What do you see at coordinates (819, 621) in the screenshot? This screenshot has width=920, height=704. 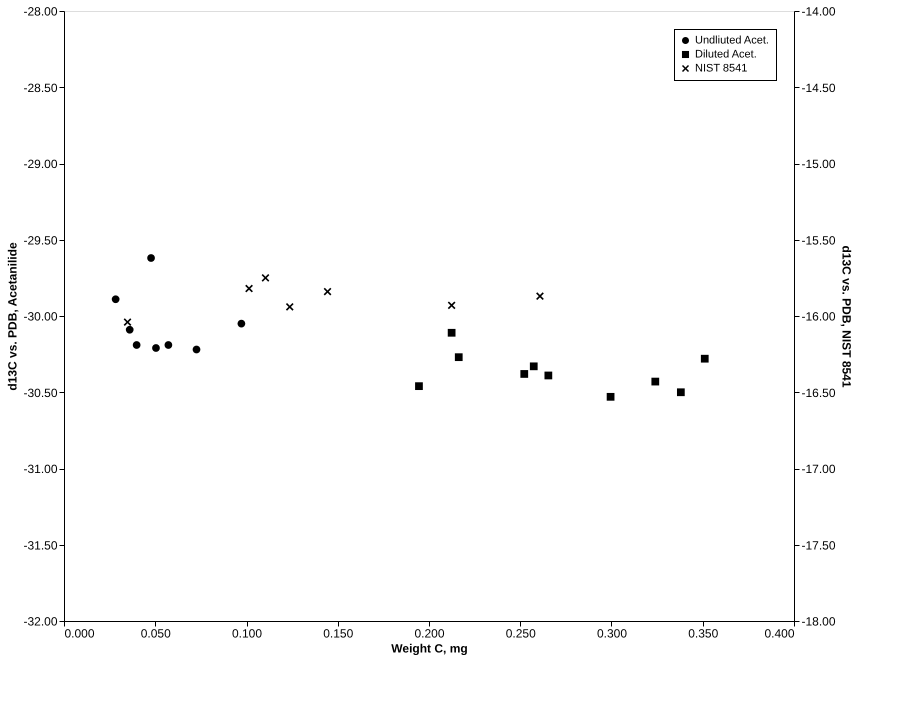 I see `y2-tick-label: -18.00` at bounding box center [819, 621].